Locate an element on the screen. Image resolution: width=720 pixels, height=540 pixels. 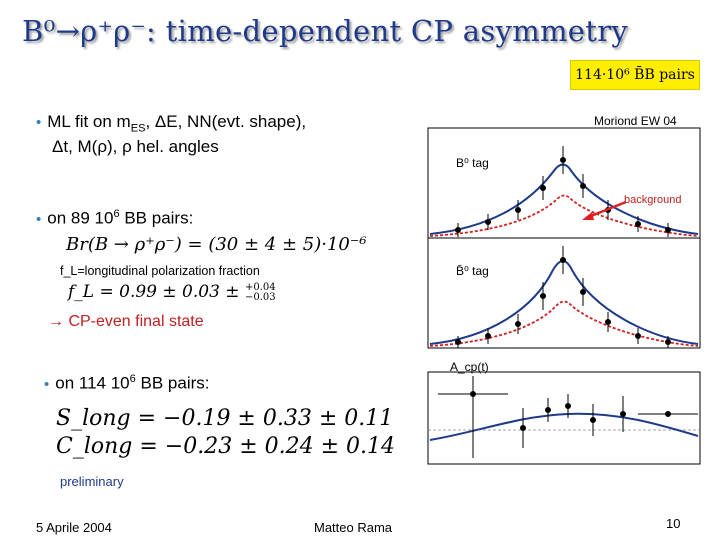
footer-author: Matteo Rama is located at coordinates (353, 527).